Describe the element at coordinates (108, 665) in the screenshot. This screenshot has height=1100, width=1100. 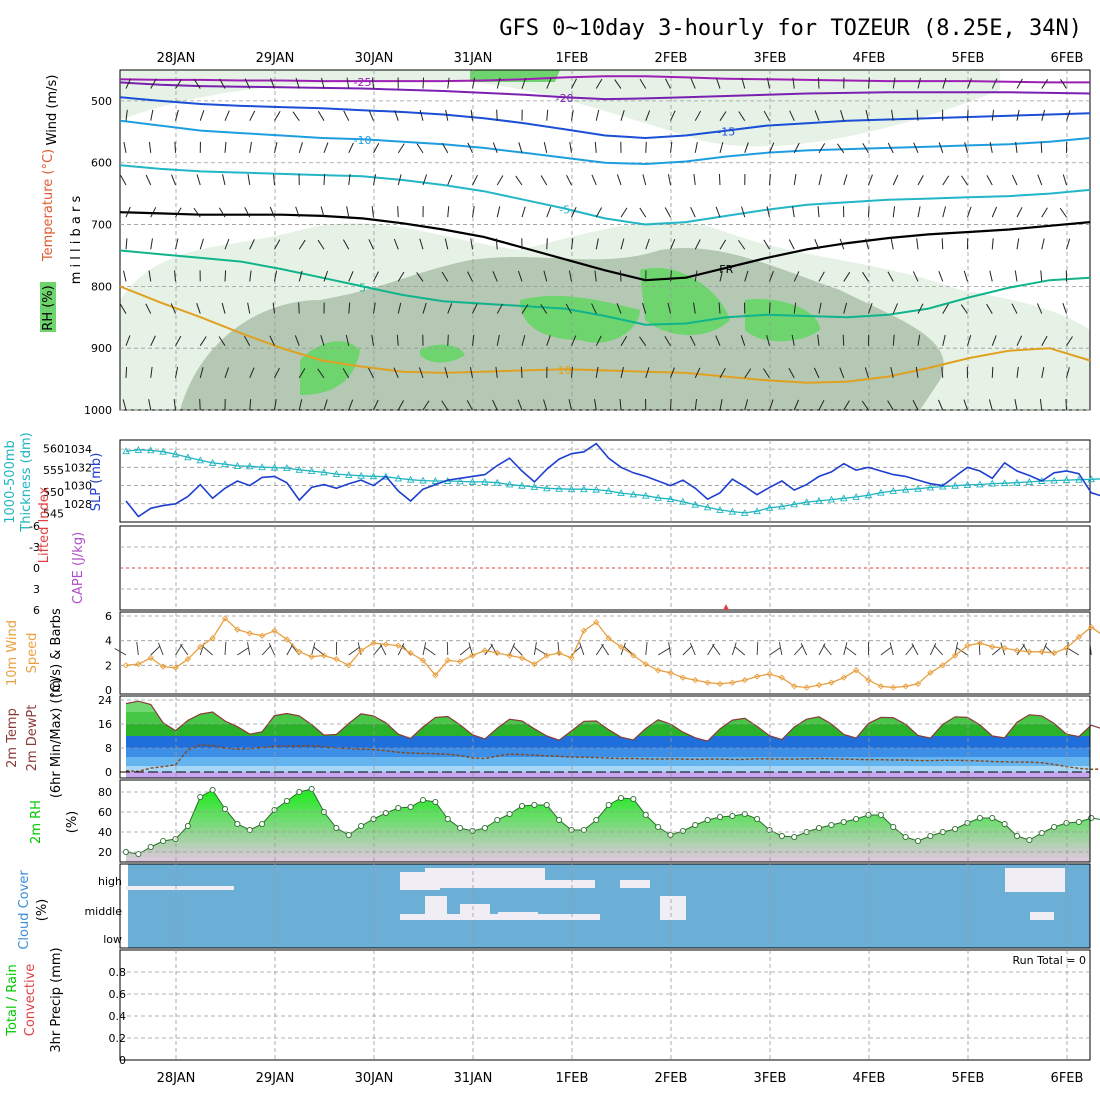
I see `tick-label: 2` at that location.